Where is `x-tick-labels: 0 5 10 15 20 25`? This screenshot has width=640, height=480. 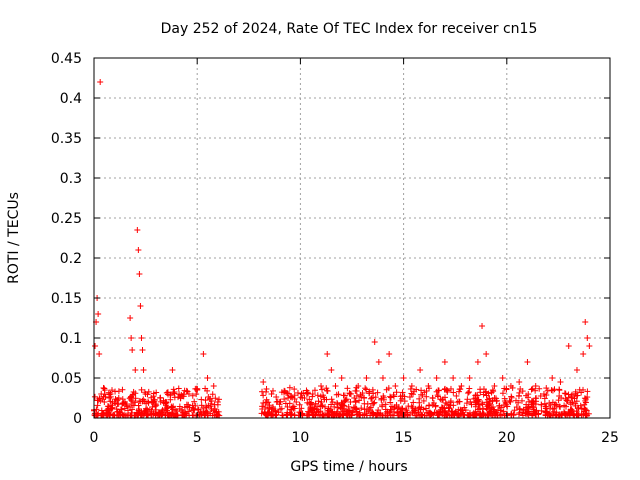
x-tick-labels: 0 5 10 15 20 25 is located at coordinates (354, 438).